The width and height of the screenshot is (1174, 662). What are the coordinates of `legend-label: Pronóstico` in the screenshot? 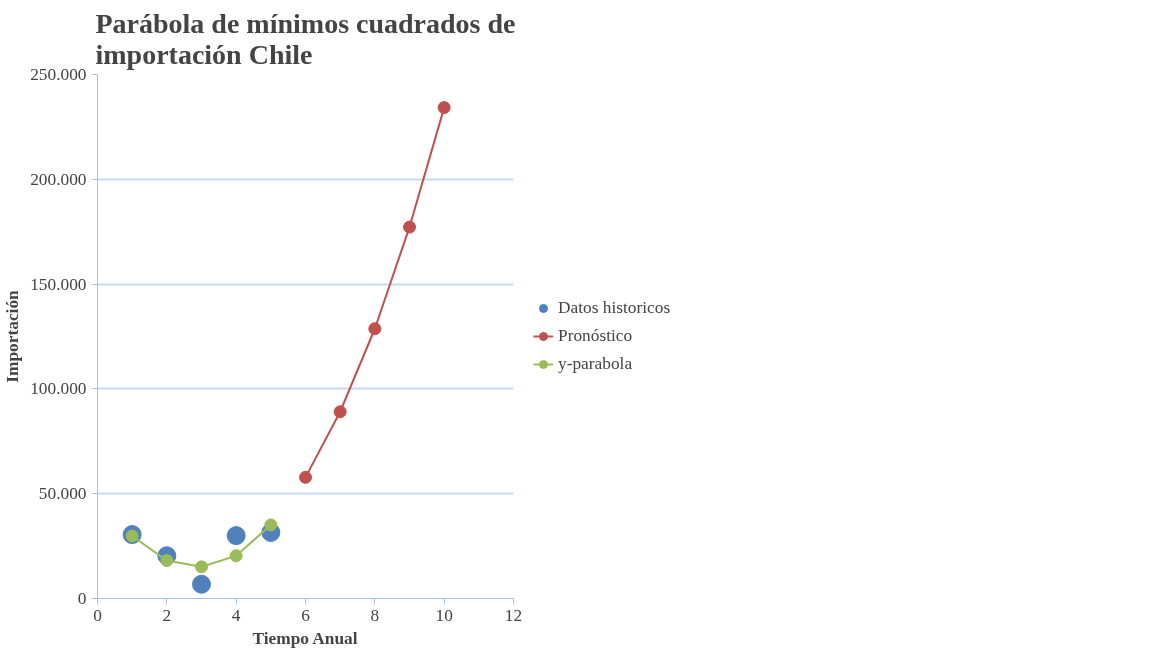 It's located at (595, 336).